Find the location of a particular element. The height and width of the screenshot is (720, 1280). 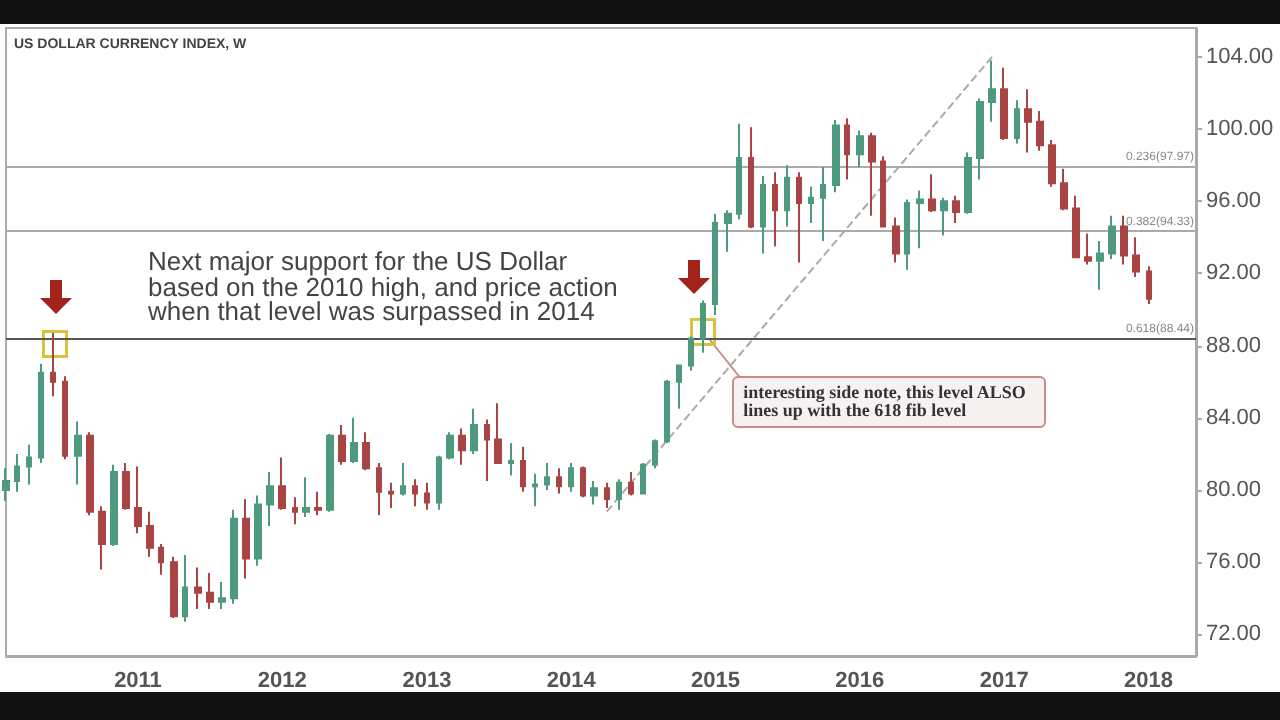

x-tick-label: 2018 is located at coordinates (1149, 681).